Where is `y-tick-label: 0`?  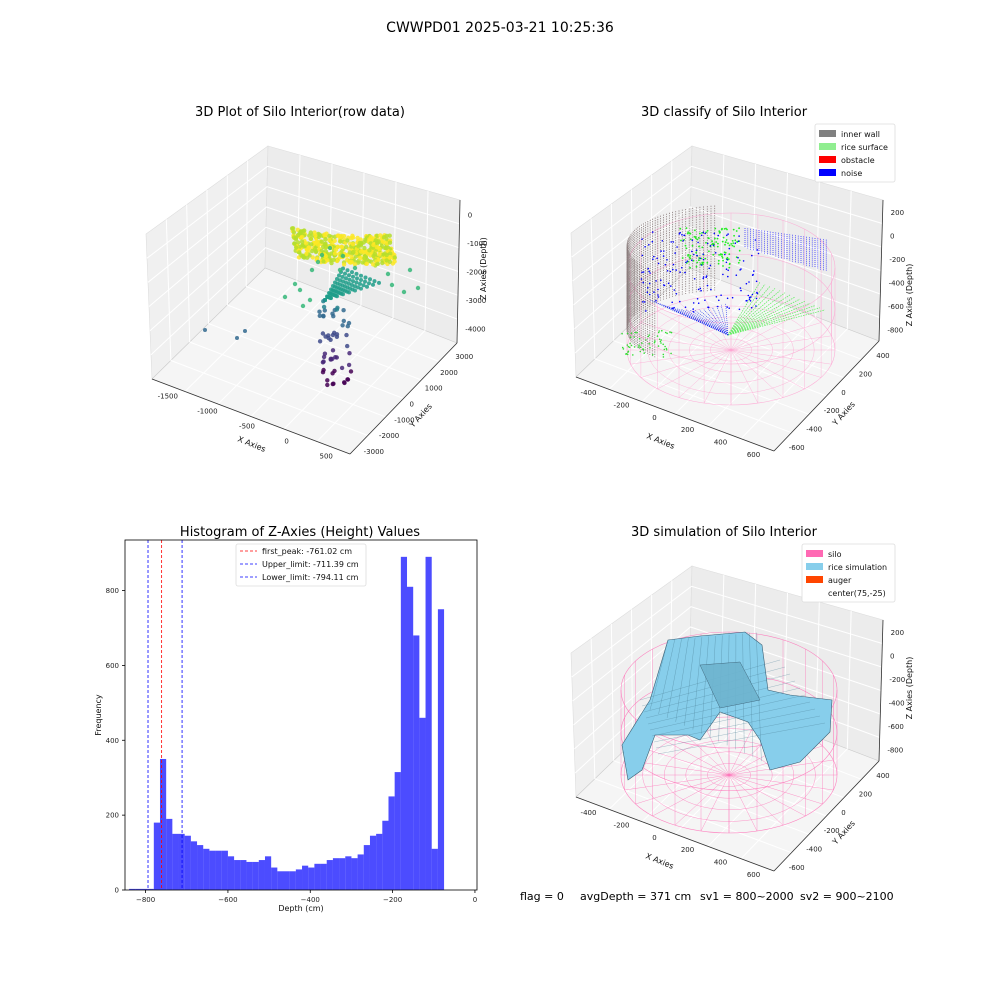 y-tick-label: 0 is located at coordinates (843, 813).